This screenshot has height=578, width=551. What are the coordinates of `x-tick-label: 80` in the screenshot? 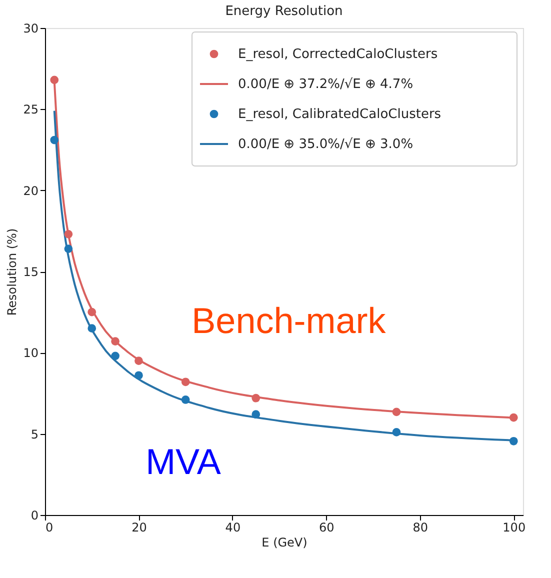 It's located at (420, 527).